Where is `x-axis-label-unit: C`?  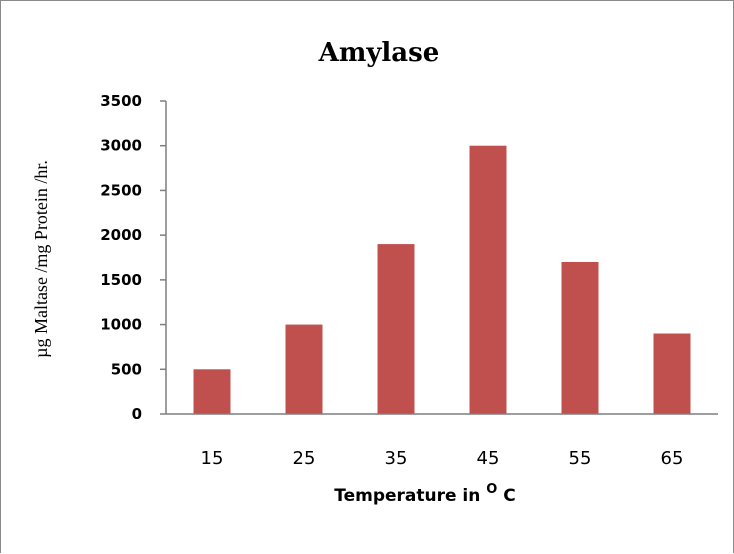
x-axis-label-unit: C is located at coordinates (506, 496).